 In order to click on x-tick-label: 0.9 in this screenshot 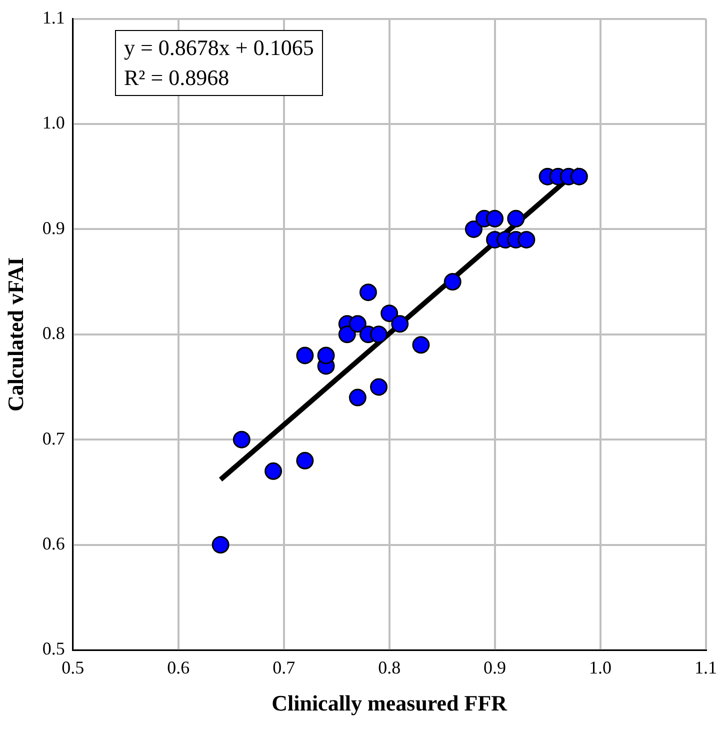, I will do `click(495, 668)`.